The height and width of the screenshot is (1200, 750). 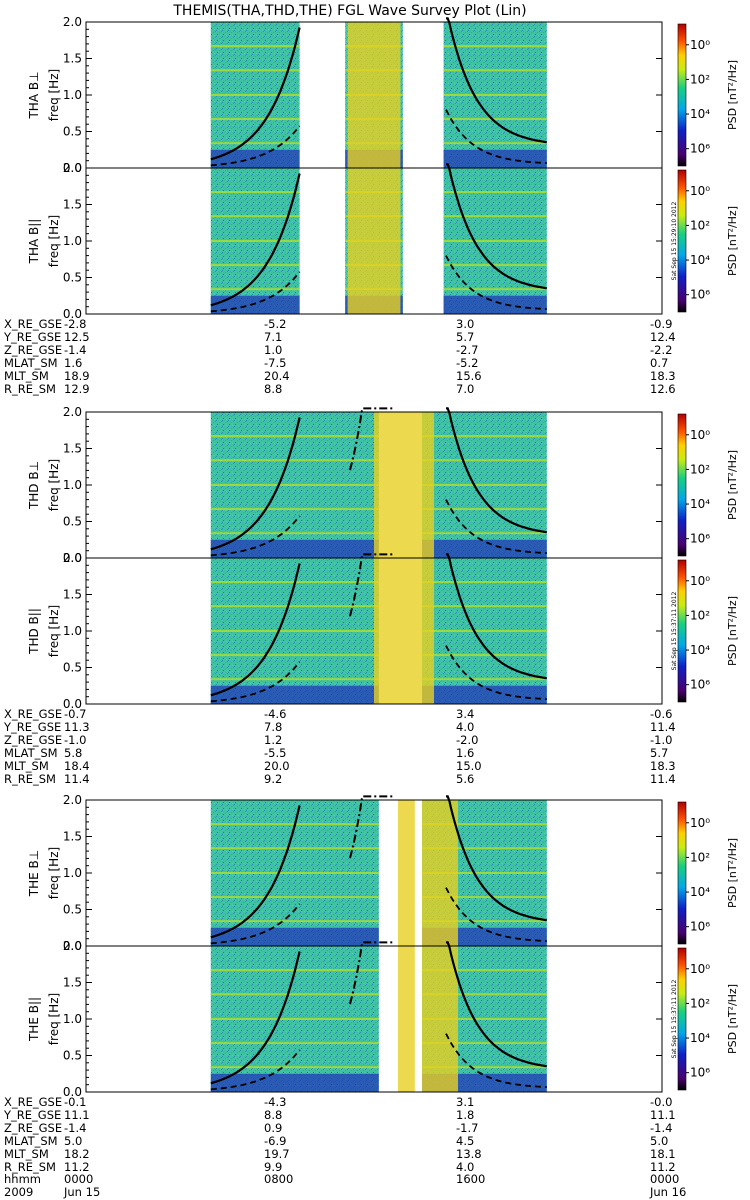 What do you see at coordinates (663, 337) in the screenshot?
I see `orbit-value: 12.4` at bounding box center [663, 337].